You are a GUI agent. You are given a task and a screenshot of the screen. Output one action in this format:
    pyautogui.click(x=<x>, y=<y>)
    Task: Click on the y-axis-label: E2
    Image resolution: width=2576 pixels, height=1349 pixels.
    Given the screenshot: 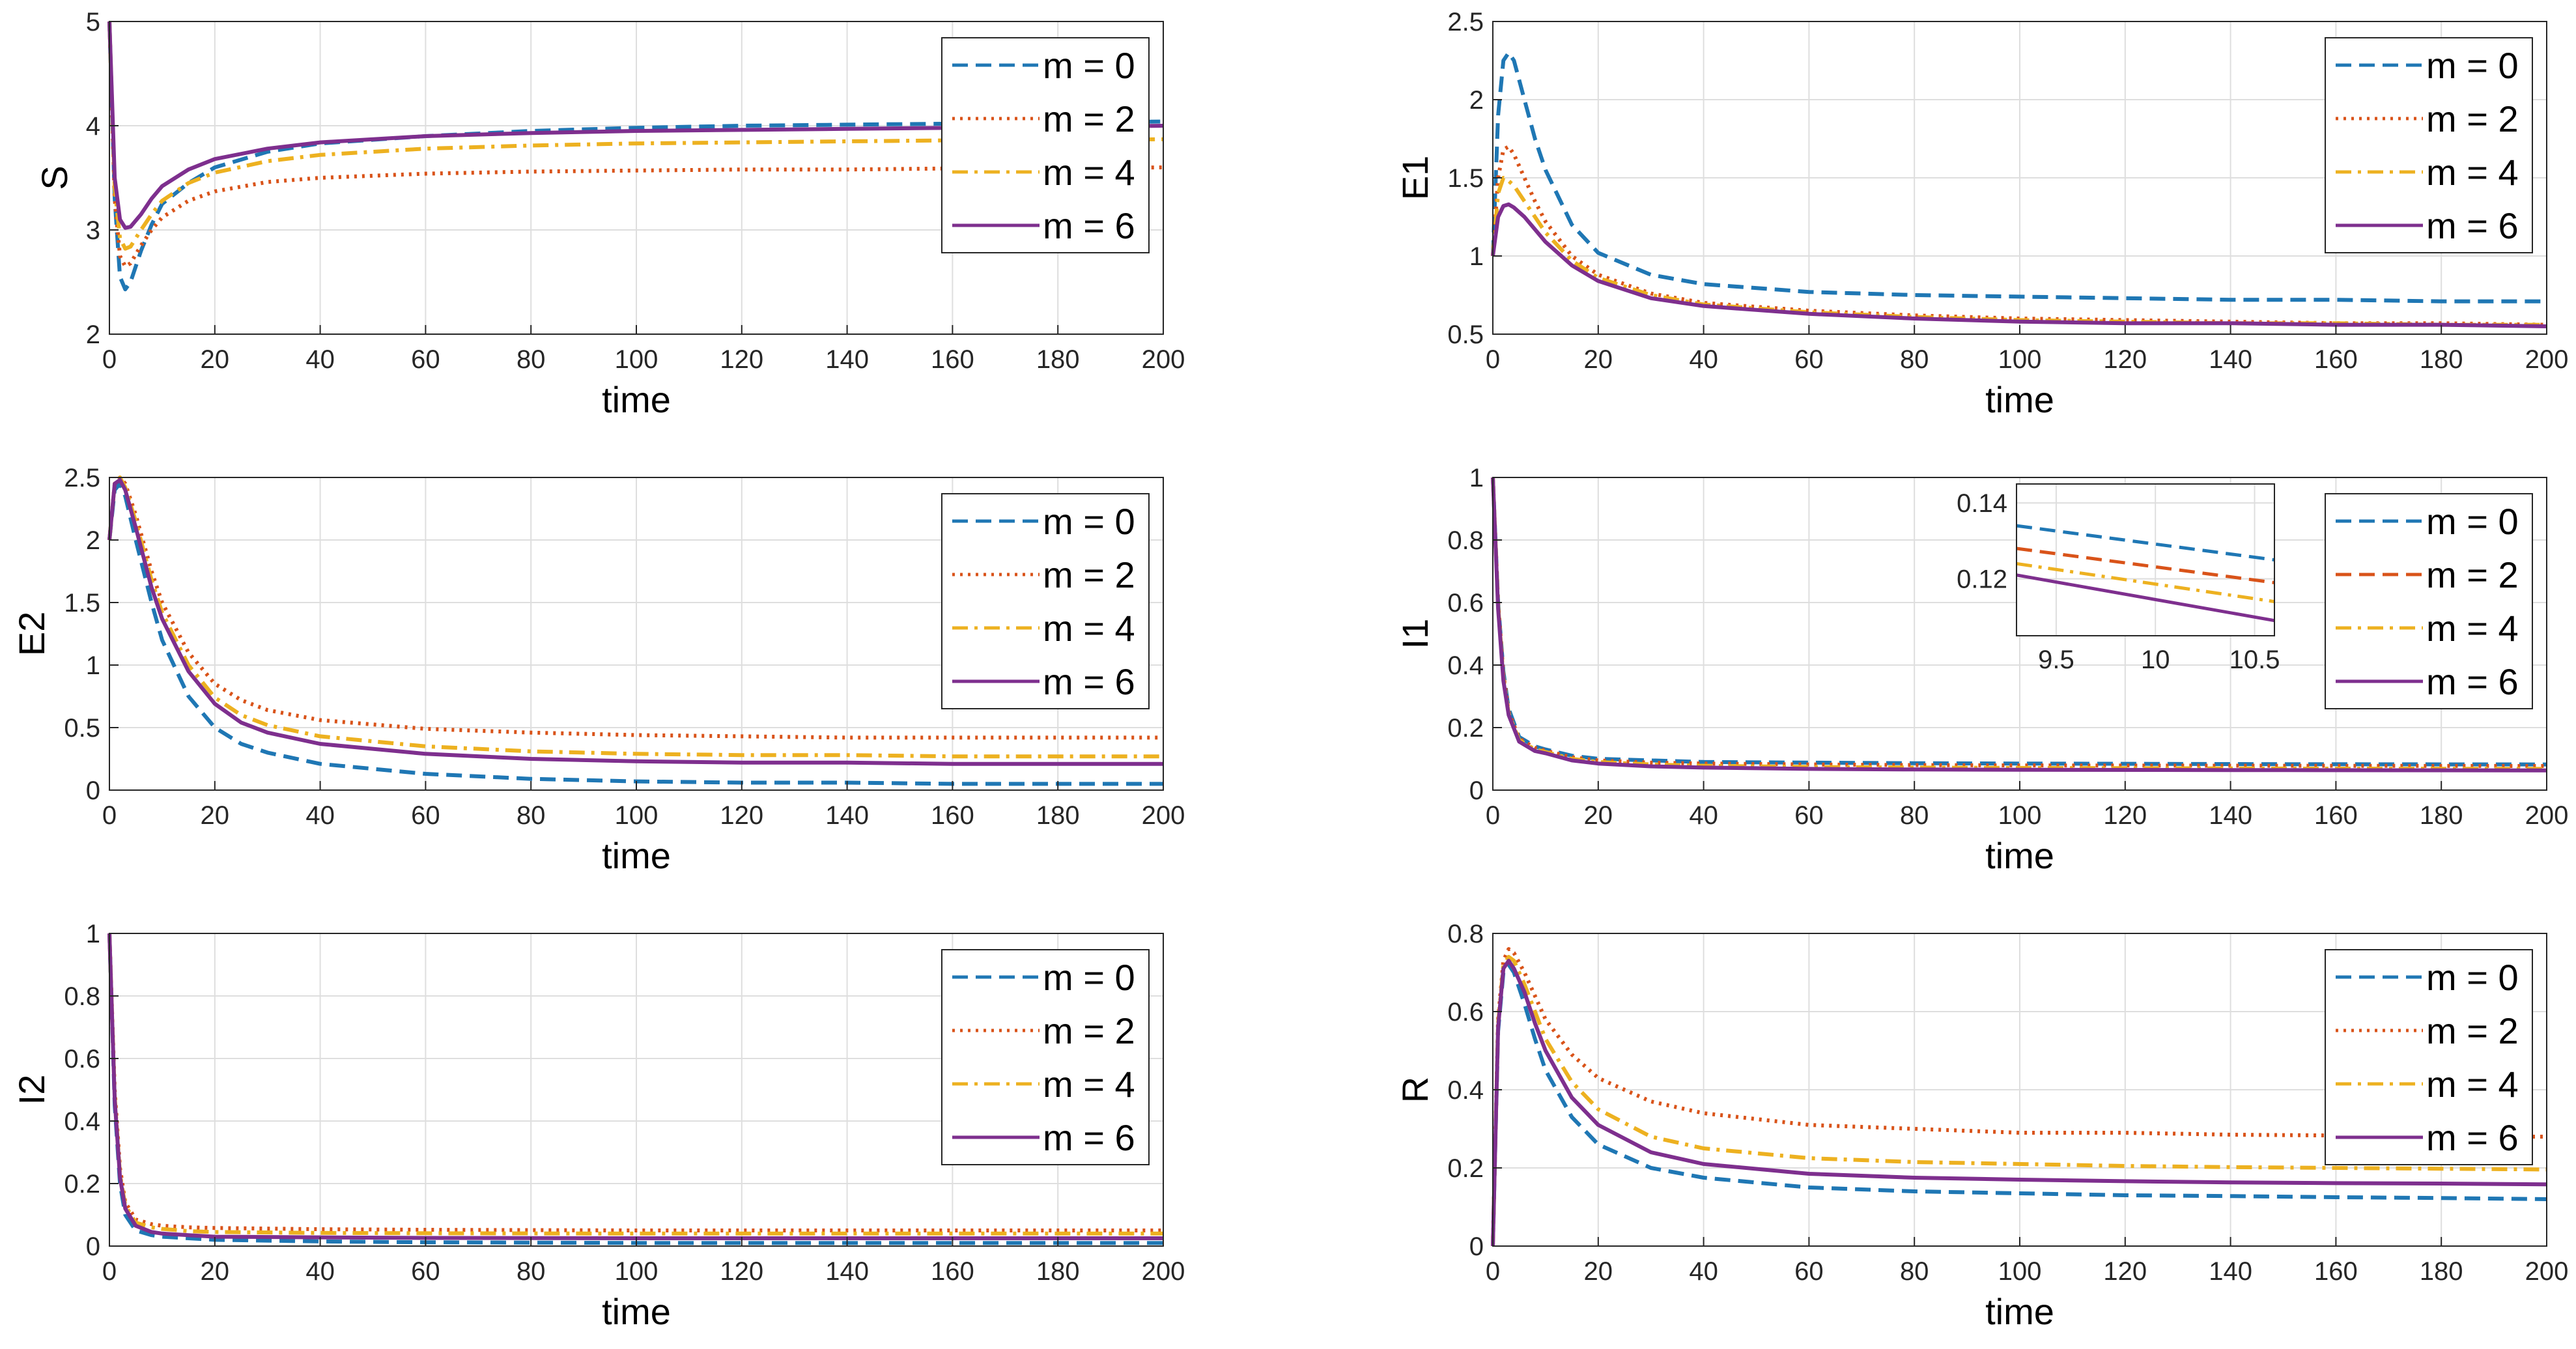 What is the action you would take?
    pyautogui.click(x=31, y=634)
    